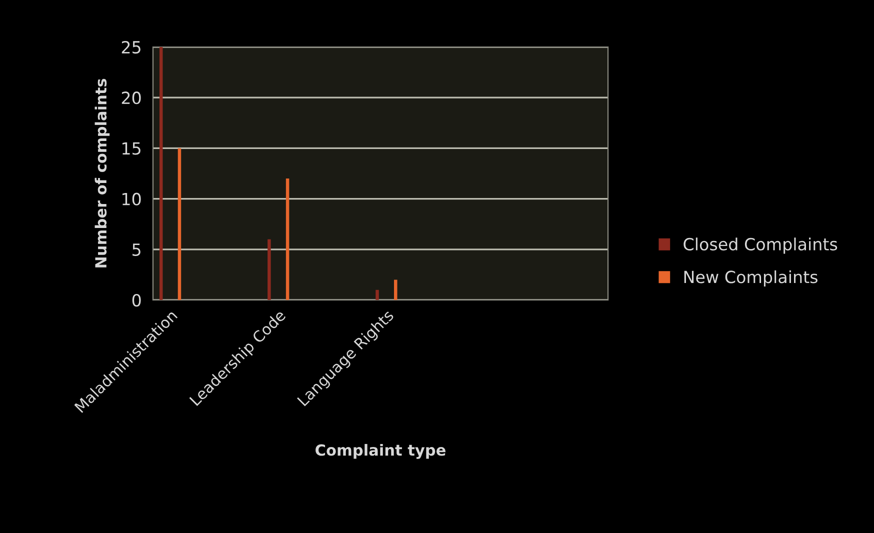 The height and width of the screenshot is (533, 874). I want to click on legend-label: Closed Complaints, so click(761, 246).